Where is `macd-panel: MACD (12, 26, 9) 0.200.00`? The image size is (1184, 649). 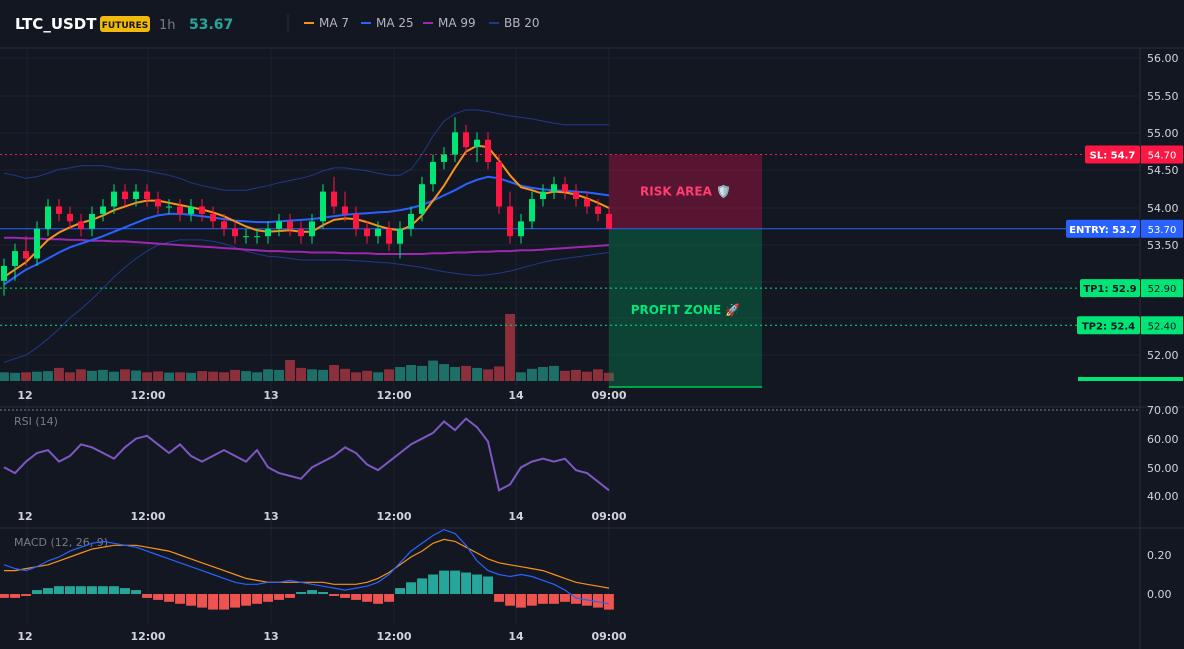
macd-panel: MACD (12, 26, 9) 0.200.00 is located at coordinates (586, 569).